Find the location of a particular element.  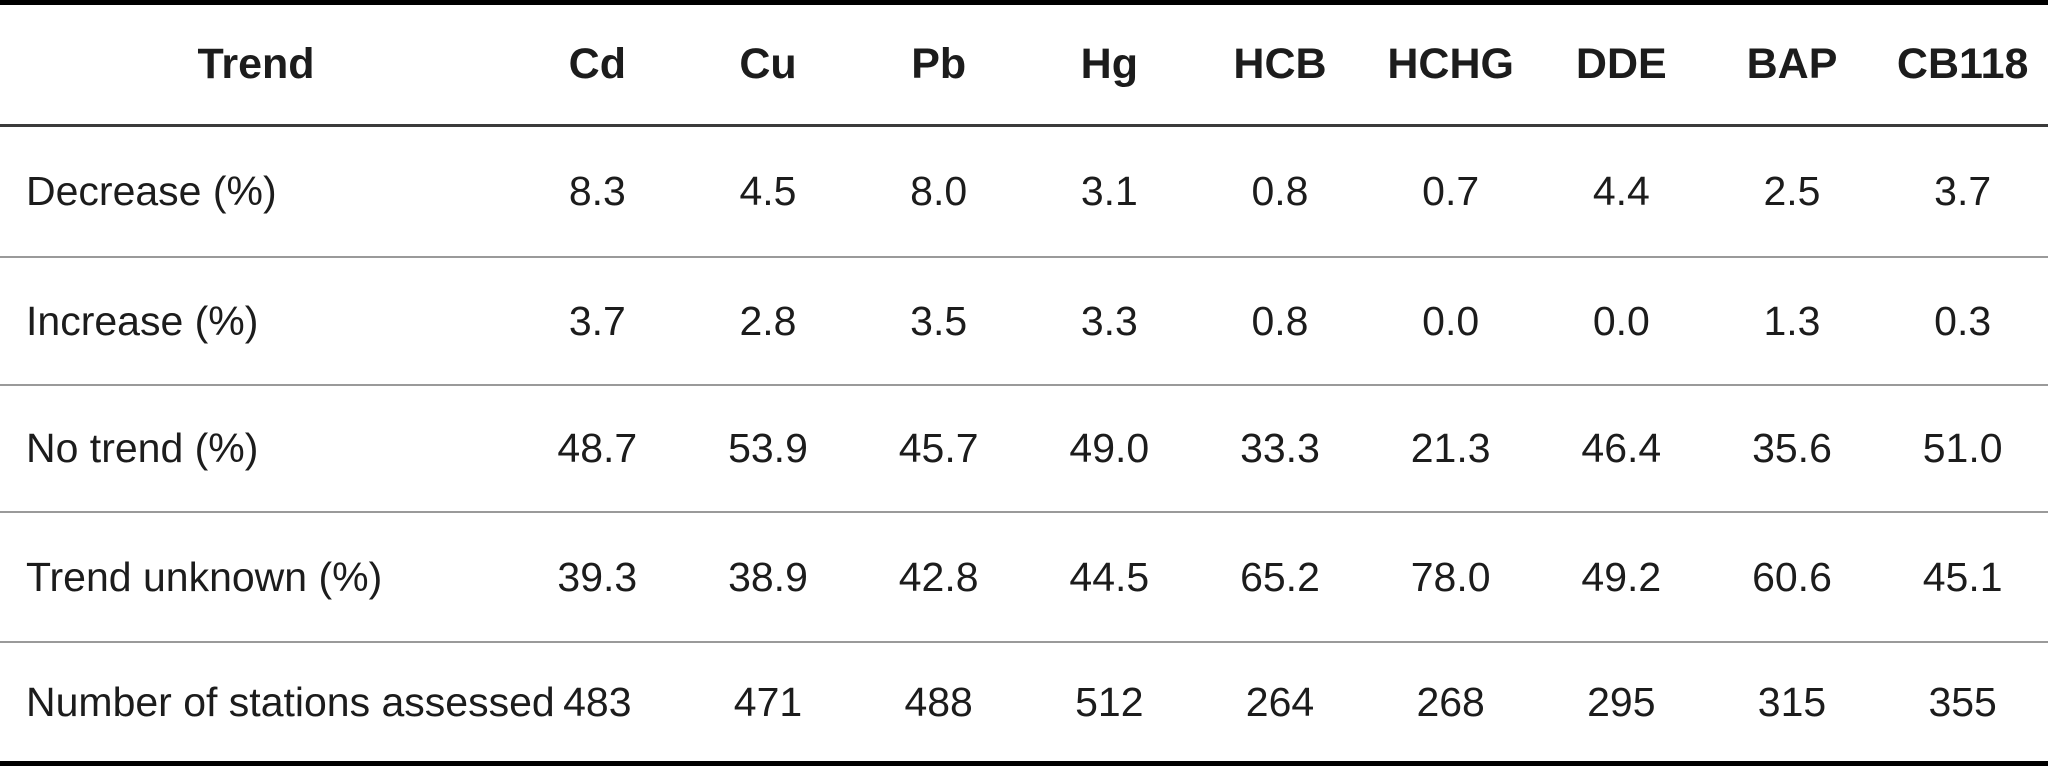

cell: 21.3 is located at coordinates (1450, 448).